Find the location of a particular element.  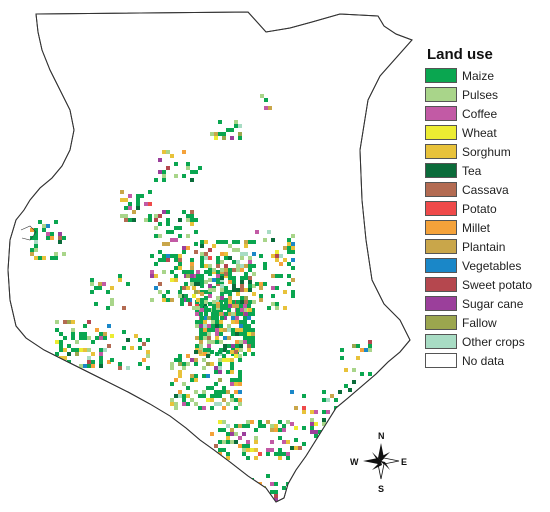

legend-item: Sweet potato is located at coordinates (486, 284).